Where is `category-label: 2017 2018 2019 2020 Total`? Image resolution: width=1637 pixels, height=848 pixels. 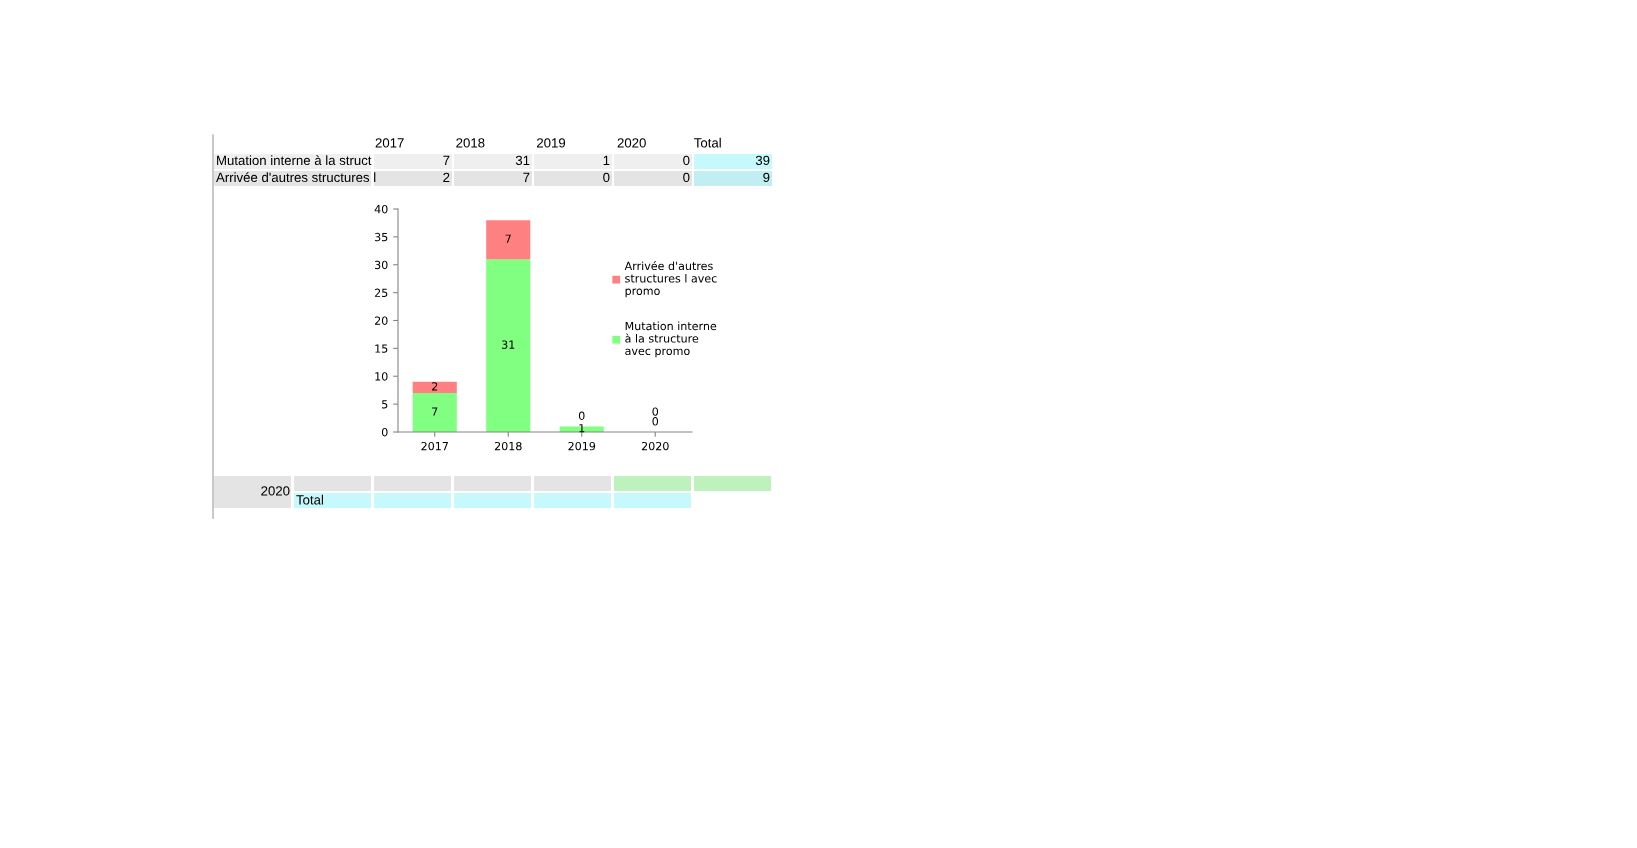
category-label: 2017 2018 2019 2020 Total is located at coordinates (548, 142).